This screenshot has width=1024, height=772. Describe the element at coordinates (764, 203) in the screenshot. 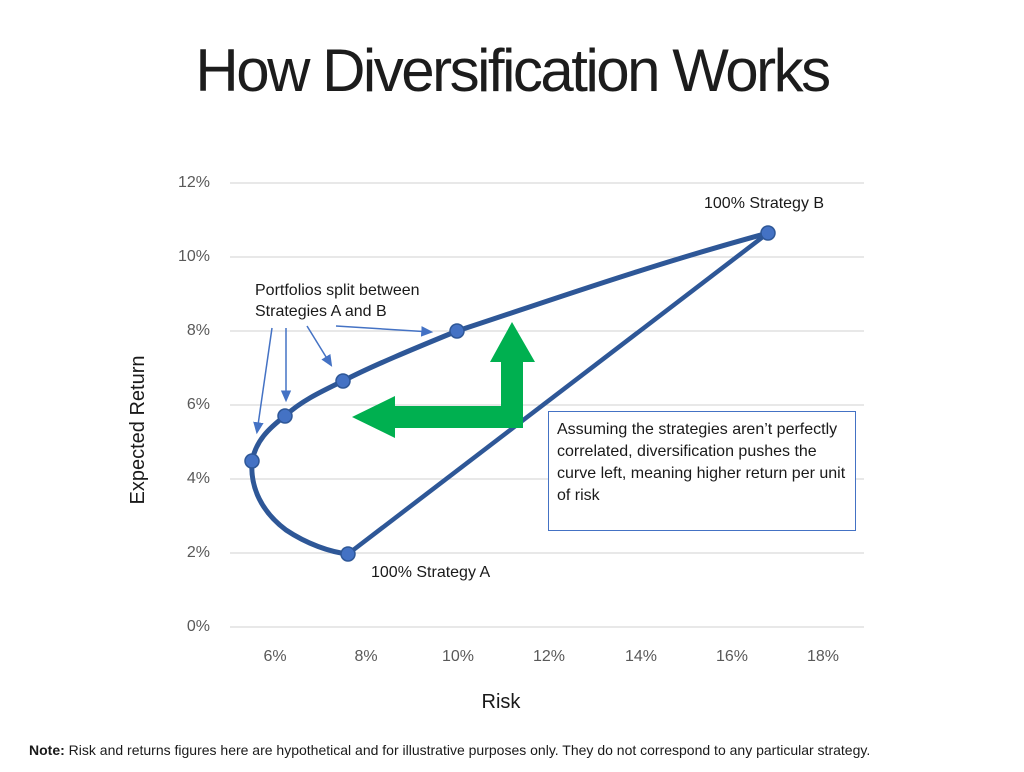

I see `strategy-b-label: 100% Strategy B` at that location.